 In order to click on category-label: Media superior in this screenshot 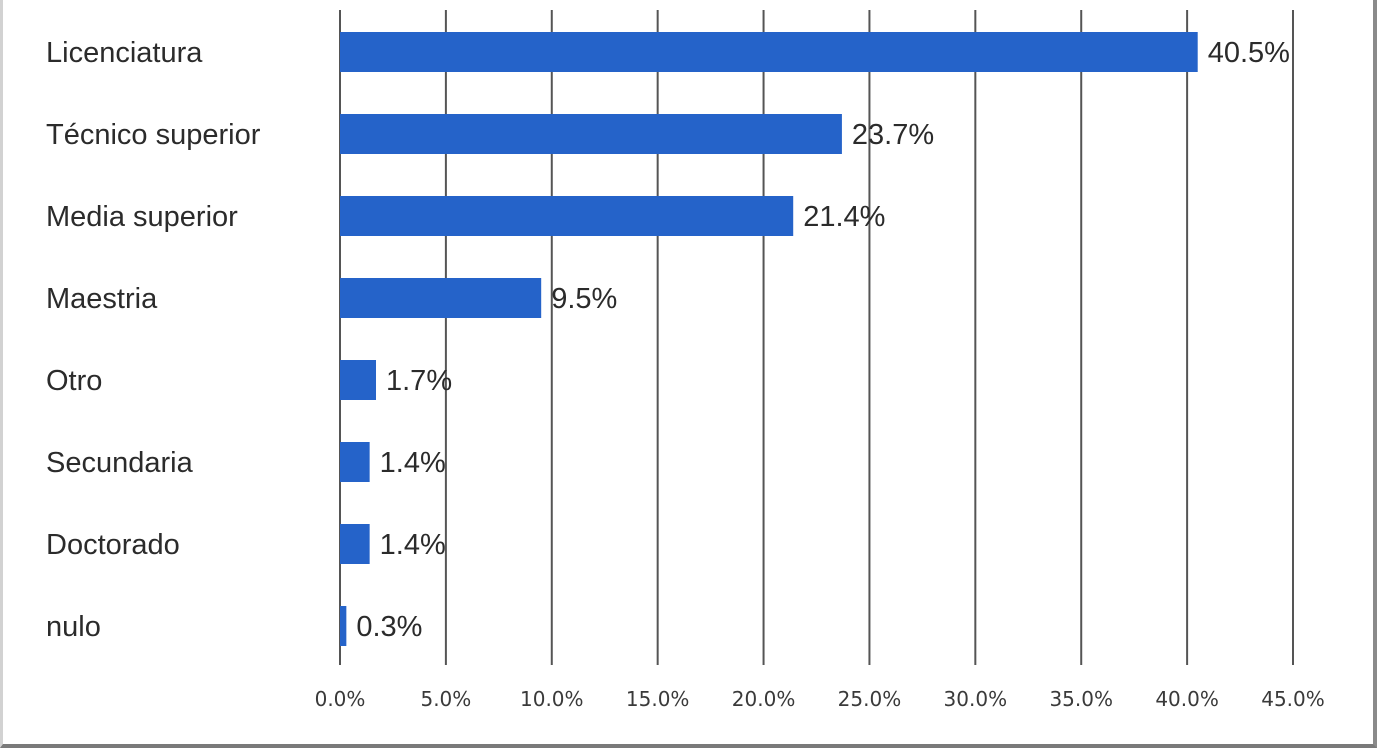, I will do `click(142, 217)`.